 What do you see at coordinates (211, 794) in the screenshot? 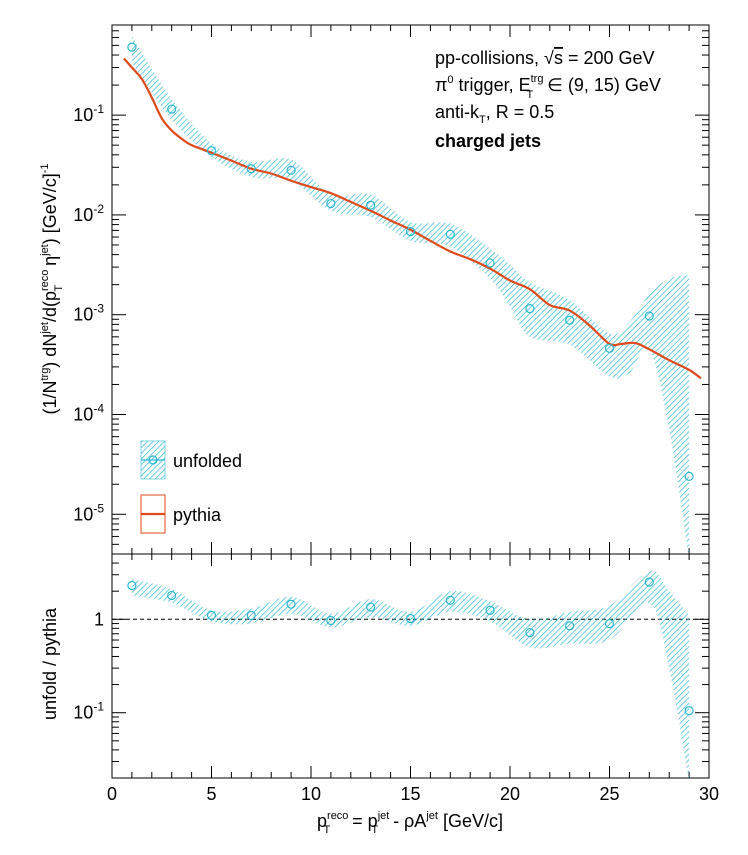
I see `x-tick-label: 5` at bounding box center [211, 794].